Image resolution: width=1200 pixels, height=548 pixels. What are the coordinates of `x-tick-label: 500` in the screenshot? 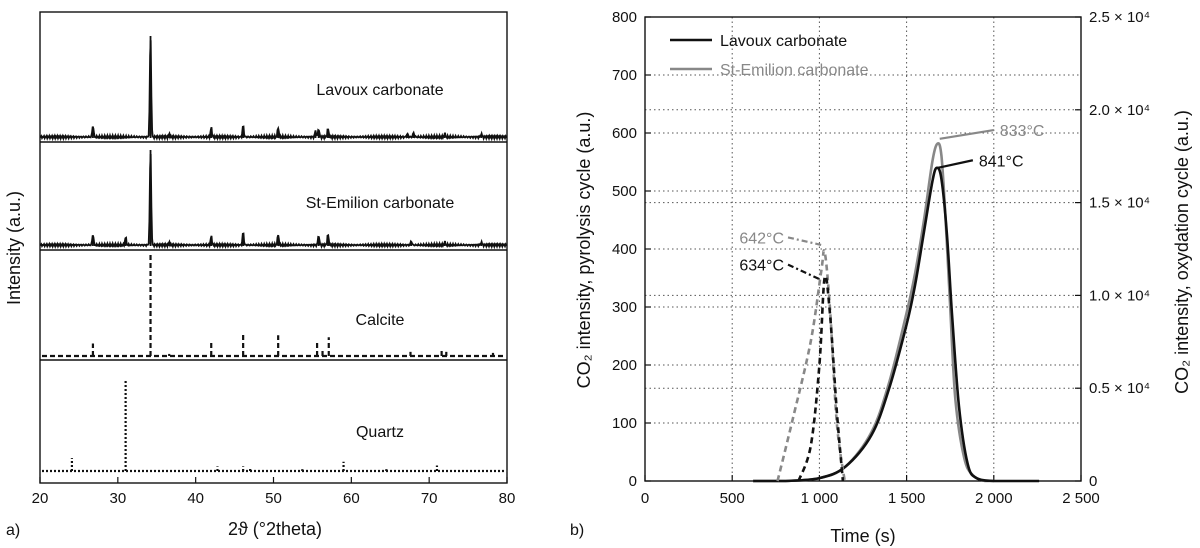 It's located at (732, 498).